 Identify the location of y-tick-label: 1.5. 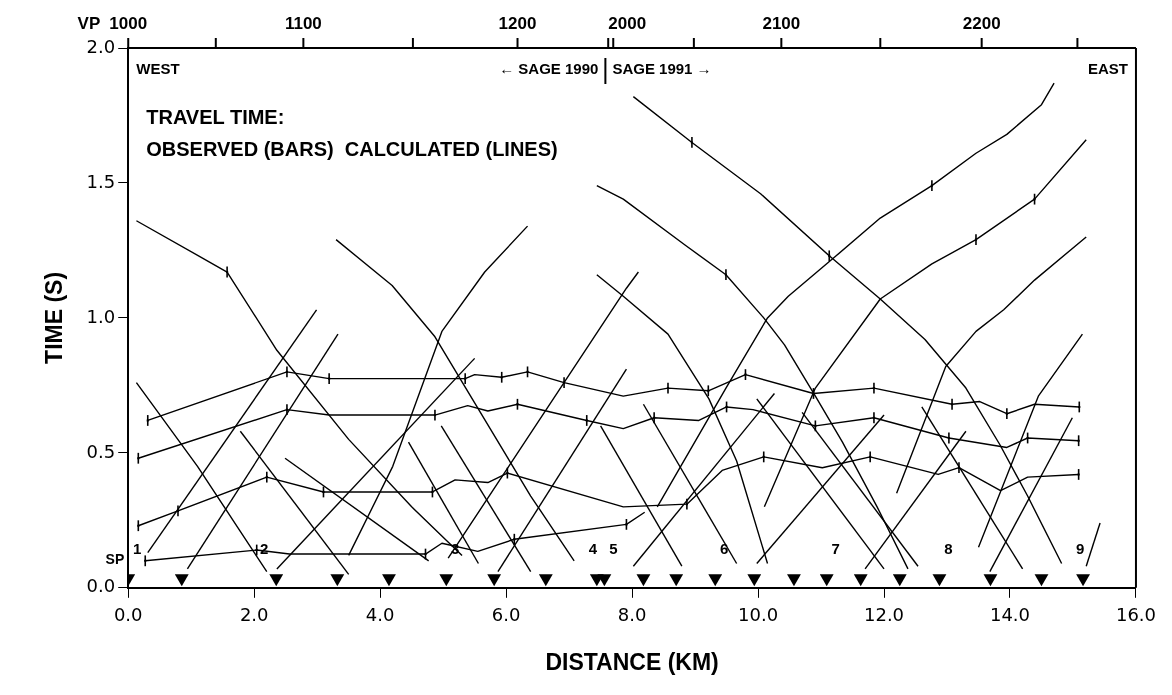
(101, 181).